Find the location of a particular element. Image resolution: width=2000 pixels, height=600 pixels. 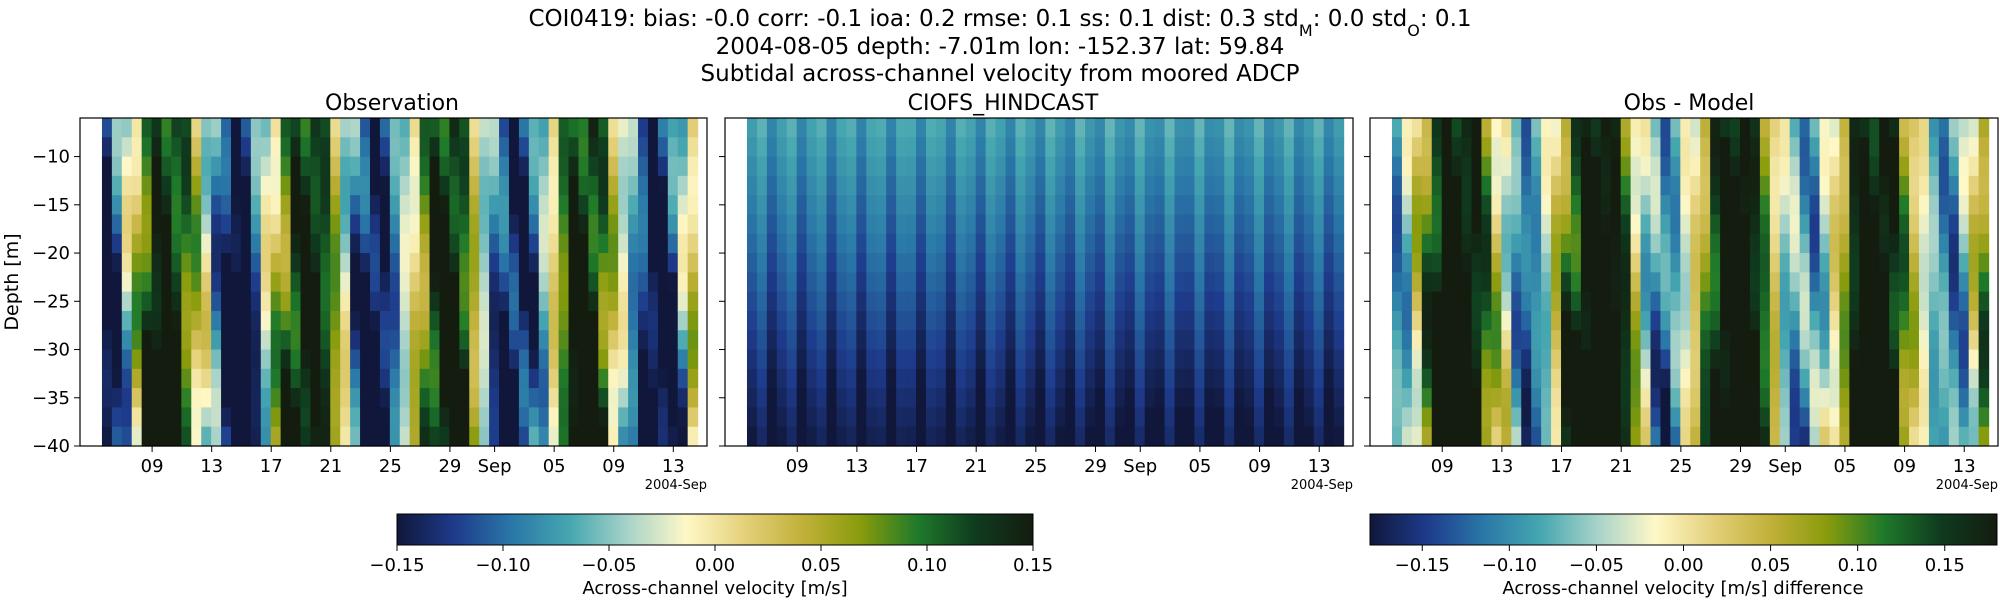

y-axis-difference is located at coordinates (1367, 301).